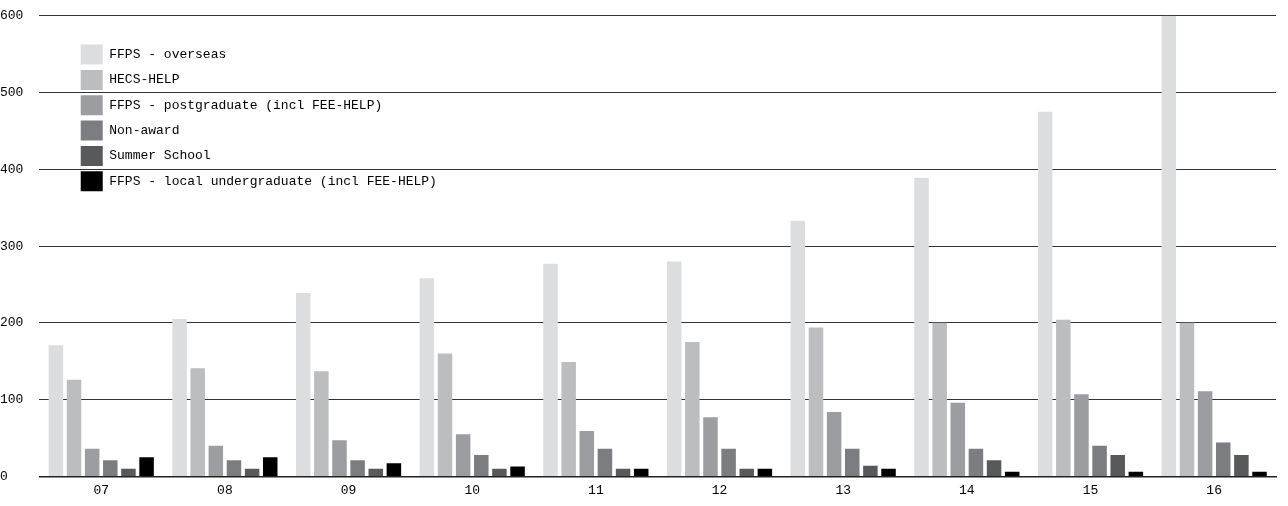  Describe the element at coordinates (4, 476) in the screenshot. I see `y-tick-label: 0` at that location.